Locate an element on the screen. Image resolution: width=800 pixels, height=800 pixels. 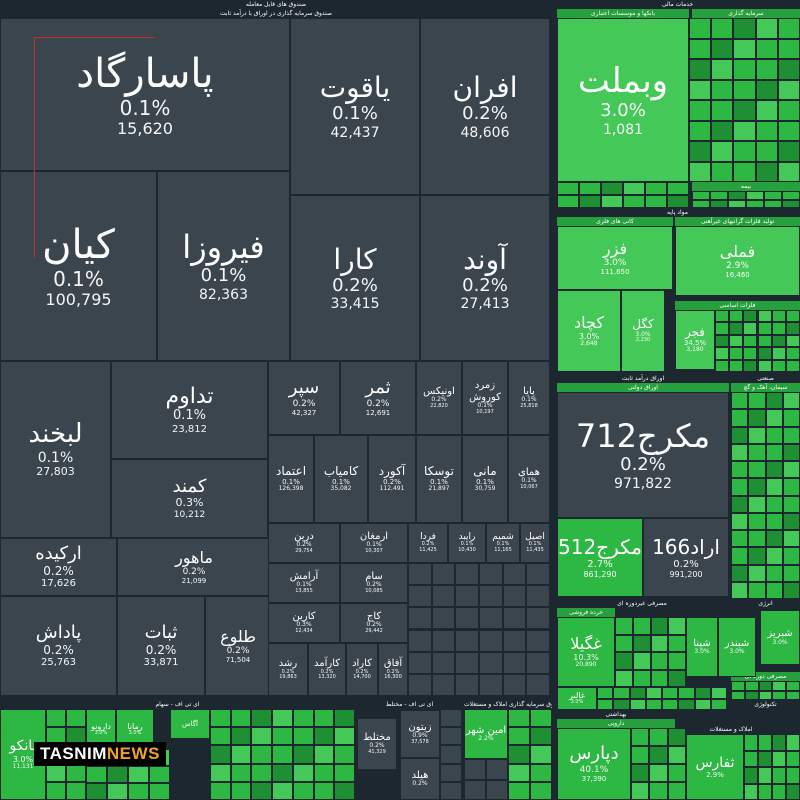
treemap-tile: ثمر 0.2% 12,691 is located at coordinates (378, 398).